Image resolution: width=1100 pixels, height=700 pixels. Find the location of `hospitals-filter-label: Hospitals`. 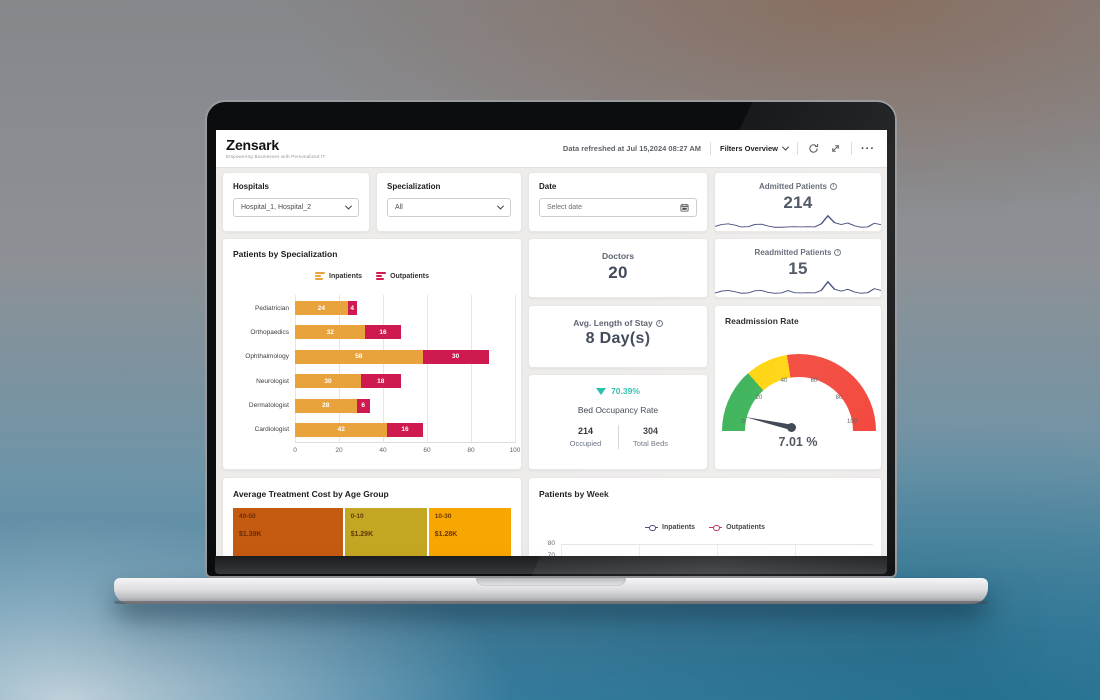

hospitals-filter-label: Hospitals is located at coordinates (251, 186).